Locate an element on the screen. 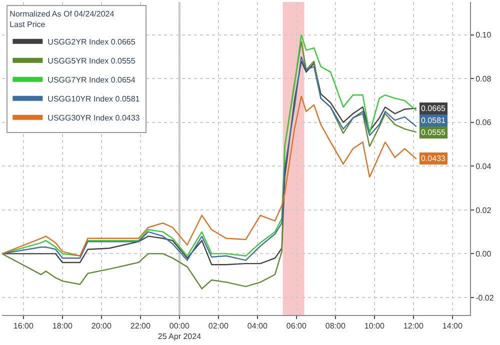  x-tick-label: 12:00 is located at coordinates (413, 326).